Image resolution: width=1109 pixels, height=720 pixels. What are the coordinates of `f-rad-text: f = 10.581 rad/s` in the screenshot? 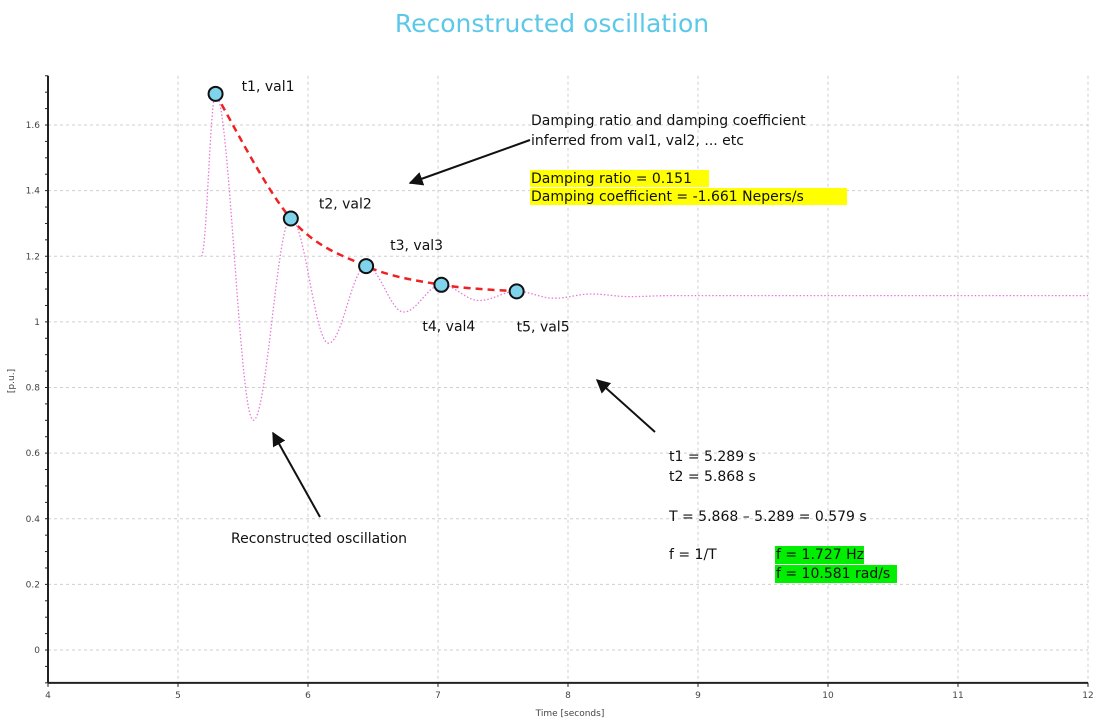 It's located at (833, 574).